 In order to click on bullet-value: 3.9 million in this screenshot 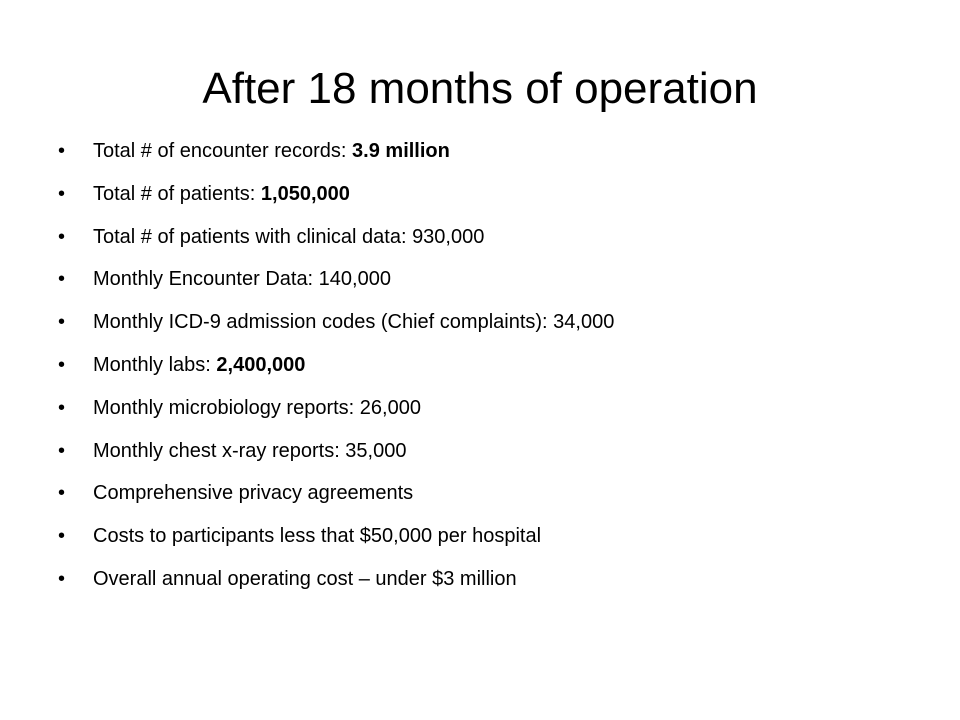, I will do `click(401, 151)`.